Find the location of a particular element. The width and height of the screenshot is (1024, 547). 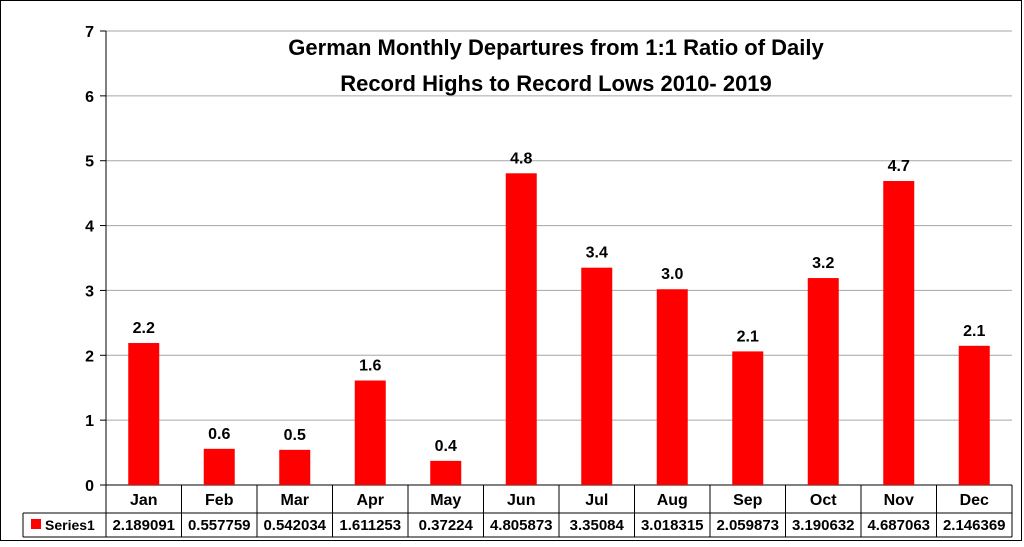

data-table-value: 2.146369 is located at coordinates (974, 525).